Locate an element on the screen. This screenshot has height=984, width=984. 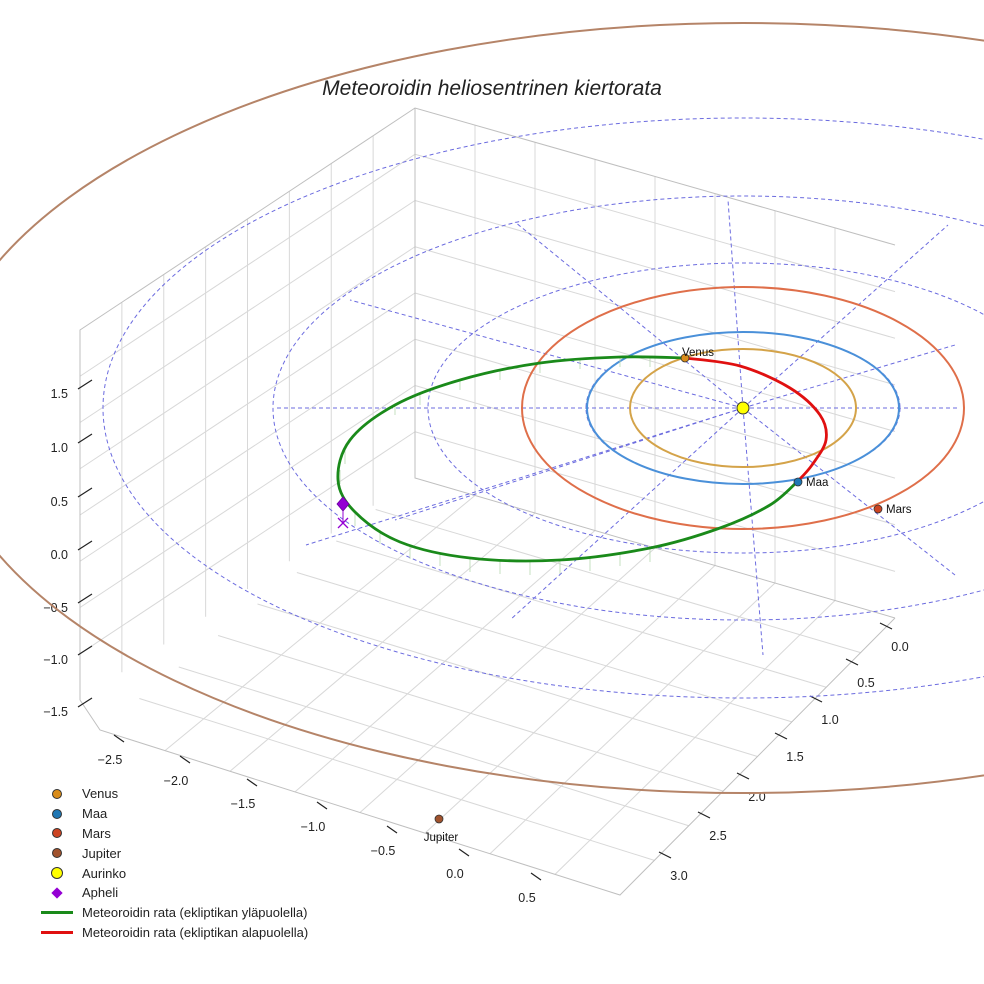
legend-label: Maa is located at coordinates (95, 814).